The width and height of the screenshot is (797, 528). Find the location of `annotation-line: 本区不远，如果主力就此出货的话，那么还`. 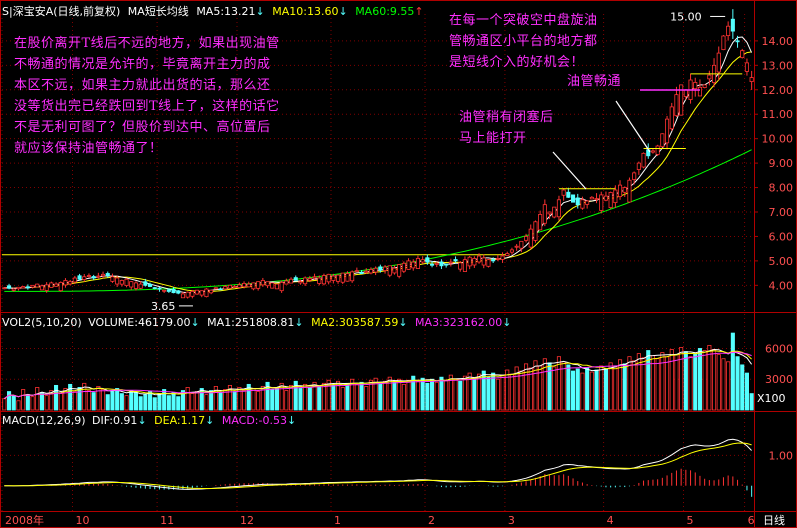

annotation-line: 本区不远，如果主力就此出货的话，那么还 is located at coordinates (142, 85).